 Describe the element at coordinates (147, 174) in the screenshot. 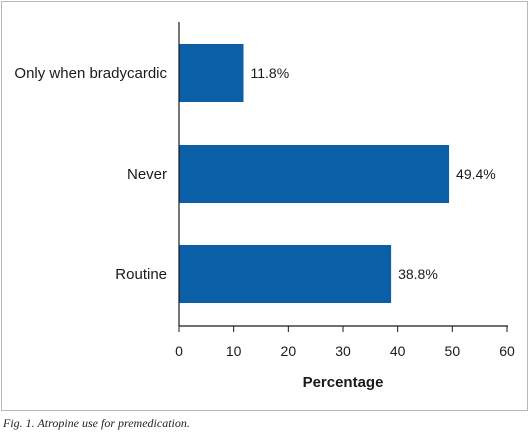

I see `category-label-1: Never` at that location.